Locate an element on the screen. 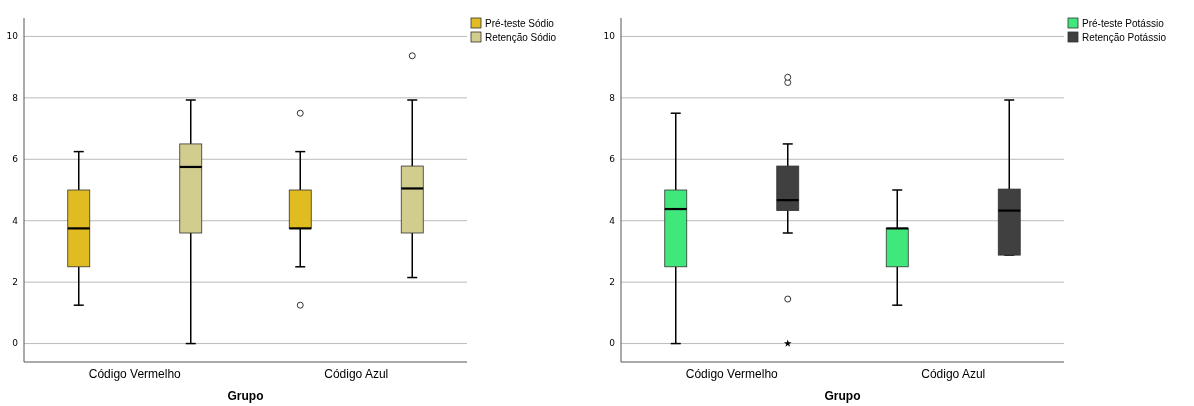 This screenshot has width=1194, height=406. legend-label: Pré-teste Potássio is located at coordinates (1123, 23).